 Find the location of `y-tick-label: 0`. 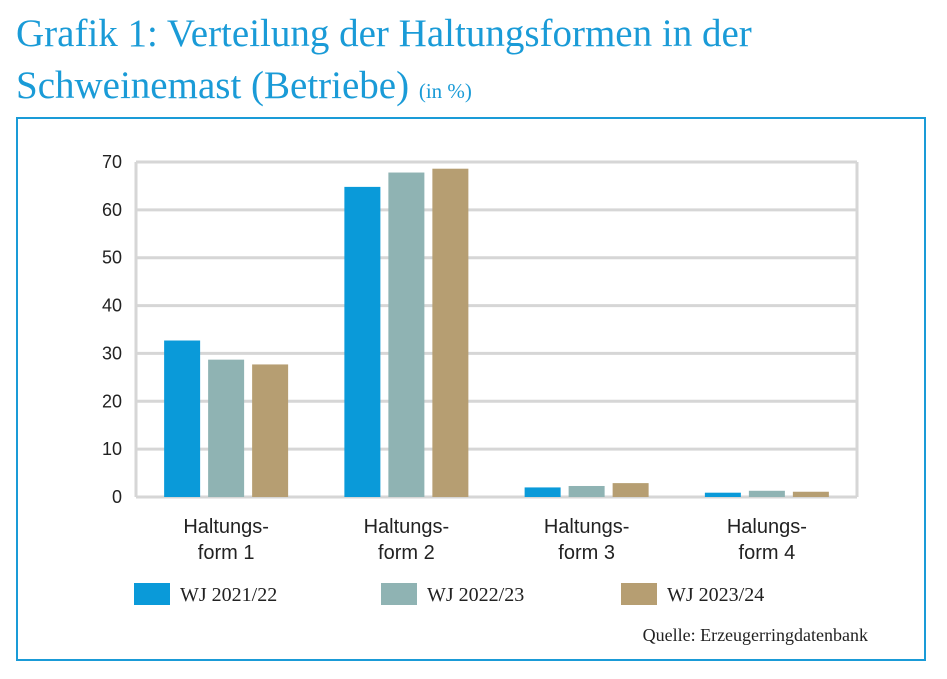

y-tick-label: 0 is located at coordinates (117, 497).